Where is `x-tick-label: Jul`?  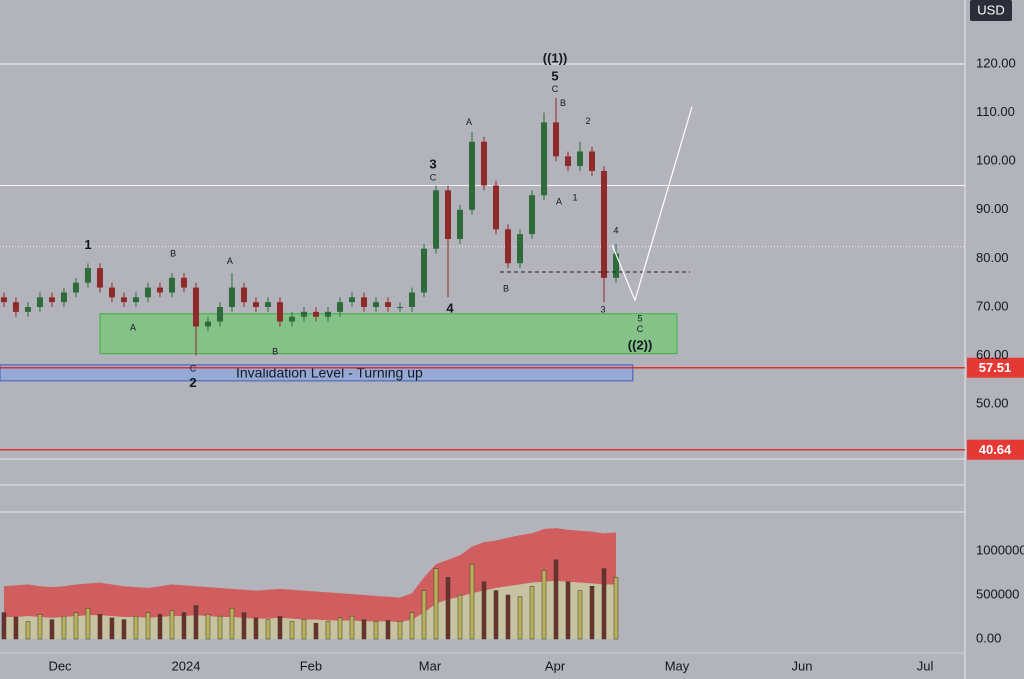
x-tick-label: Jul is located at coordinates (925, 665).